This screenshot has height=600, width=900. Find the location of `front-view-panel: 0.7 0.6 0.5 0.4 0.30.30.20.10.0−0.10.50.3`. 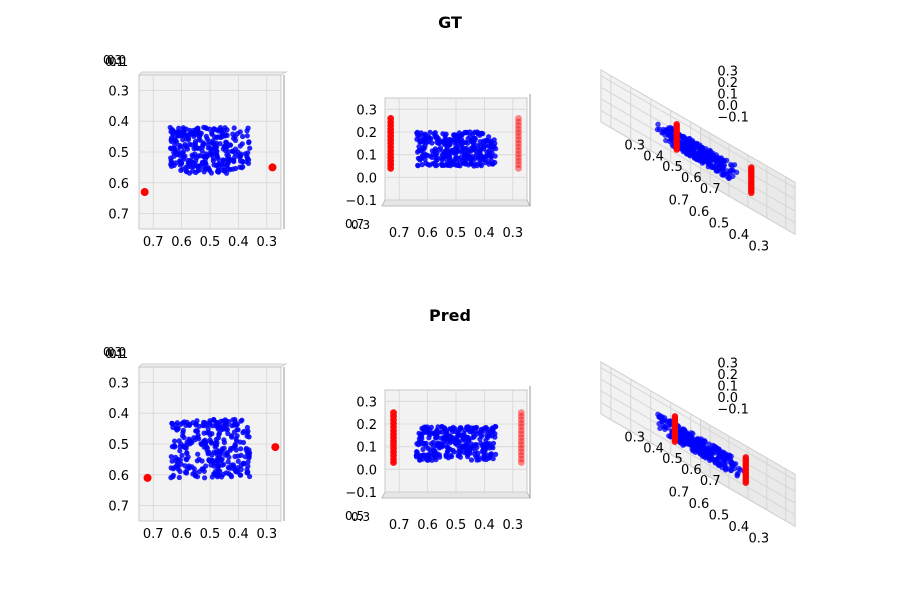

front-view-panel: 0.7 0.6 0.5 0.4 0.30.30.20.10.0−0.10.50.3 is located at coordinates (438, 459).